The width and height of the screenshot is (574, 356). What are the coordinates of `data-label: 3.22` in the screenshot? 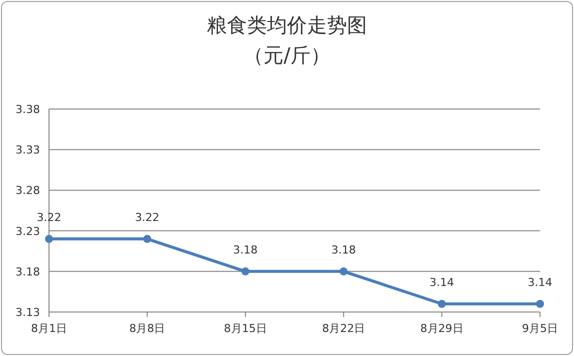 It's located at (147, 217).